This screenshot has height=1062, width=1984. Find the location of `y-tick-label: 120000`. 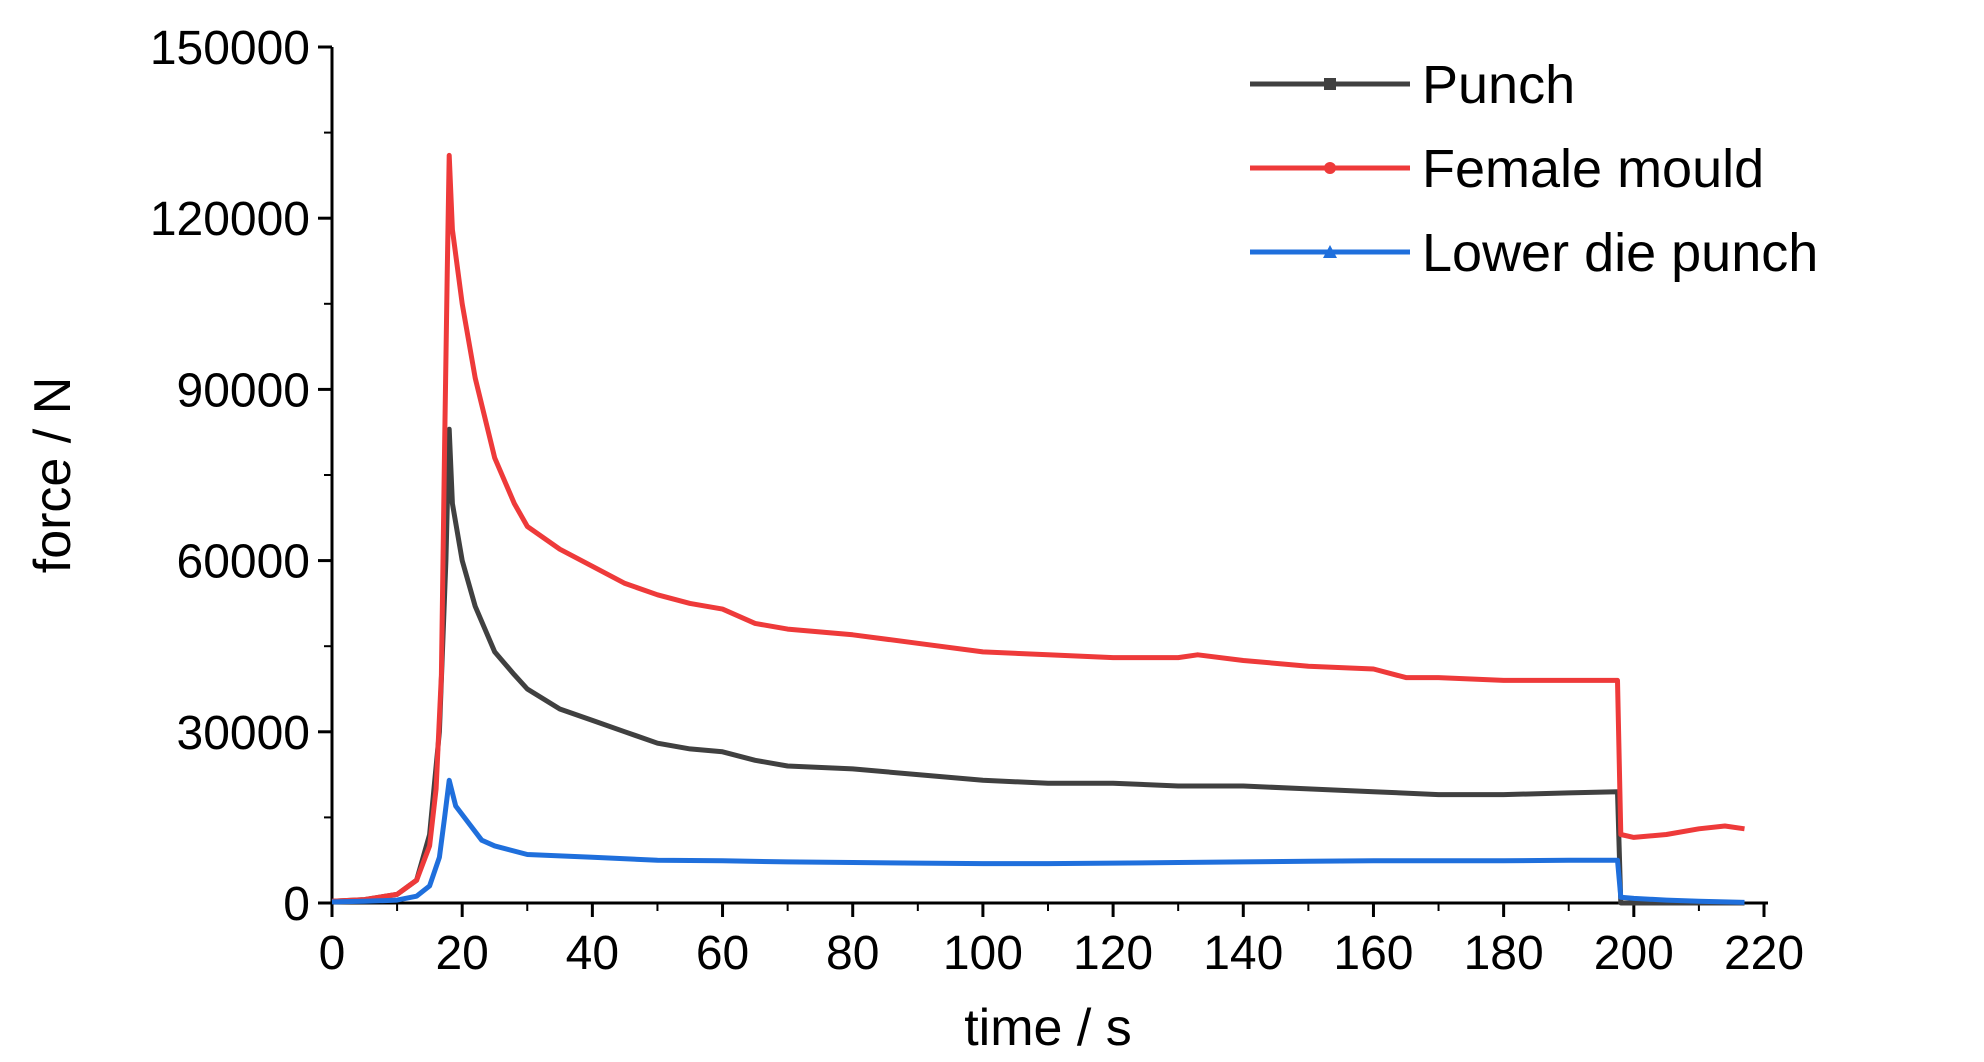

y-tick-label: 120000 is located at coordinates (230, 219).